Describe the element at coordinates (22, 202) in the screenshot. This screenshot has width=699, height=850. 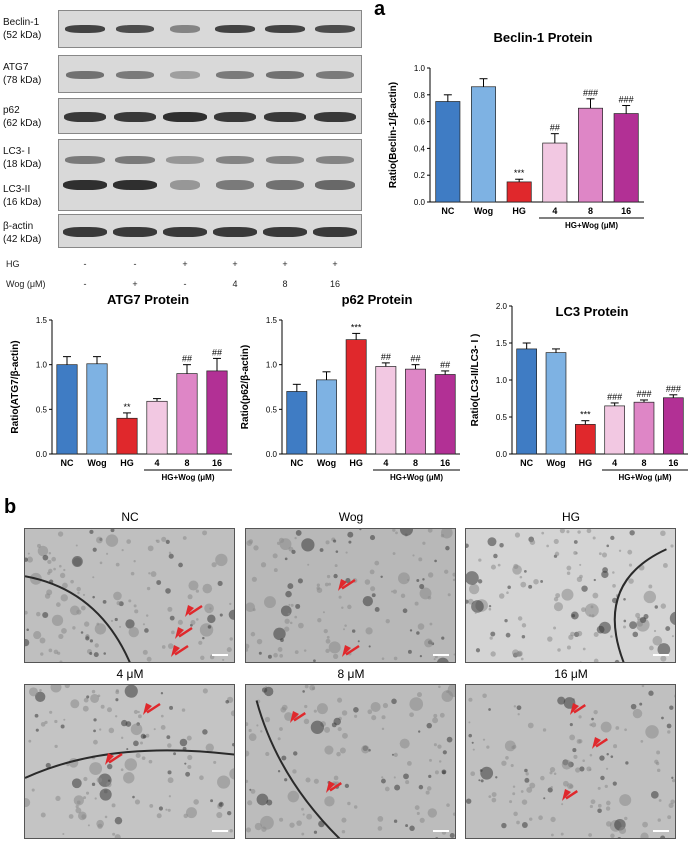
I see `blot-label: (16 kDa)` at that location.